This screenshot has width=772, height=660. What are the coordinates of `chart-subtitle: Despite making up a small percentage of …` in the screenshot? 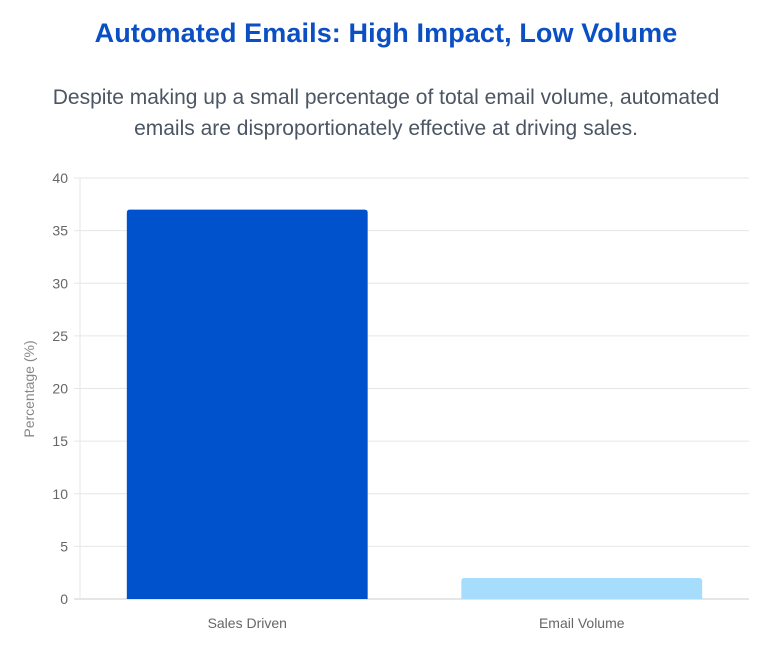 It's located at (386, 113).